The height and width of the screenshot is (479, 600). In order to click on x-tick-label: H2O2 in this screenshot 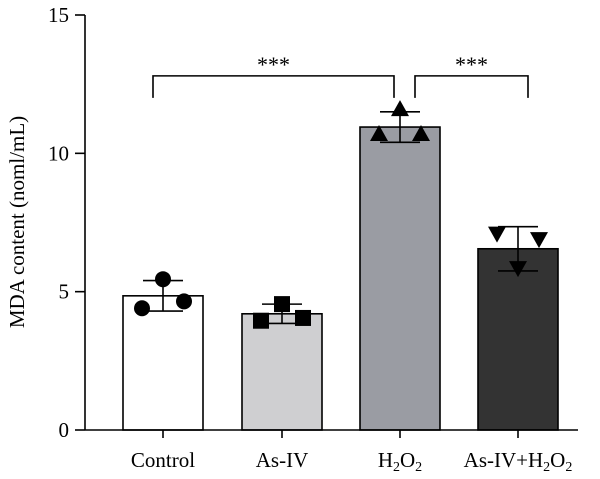, I will do `click(400, 461)`.